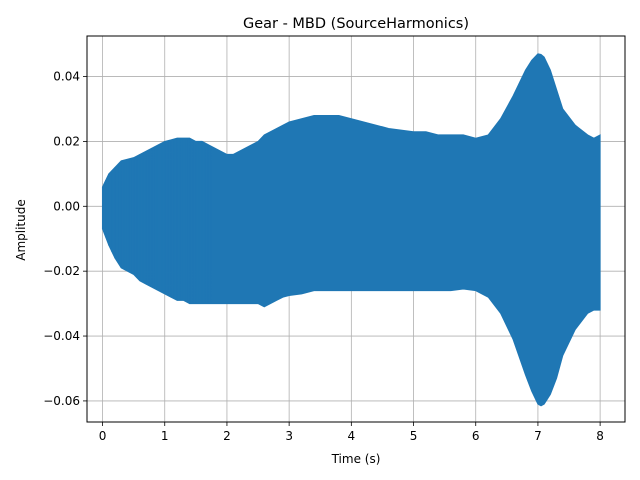  I want to click on x-axis-ticks: 0 1 2 3 4 5 6 7 8, so click(351, 432).